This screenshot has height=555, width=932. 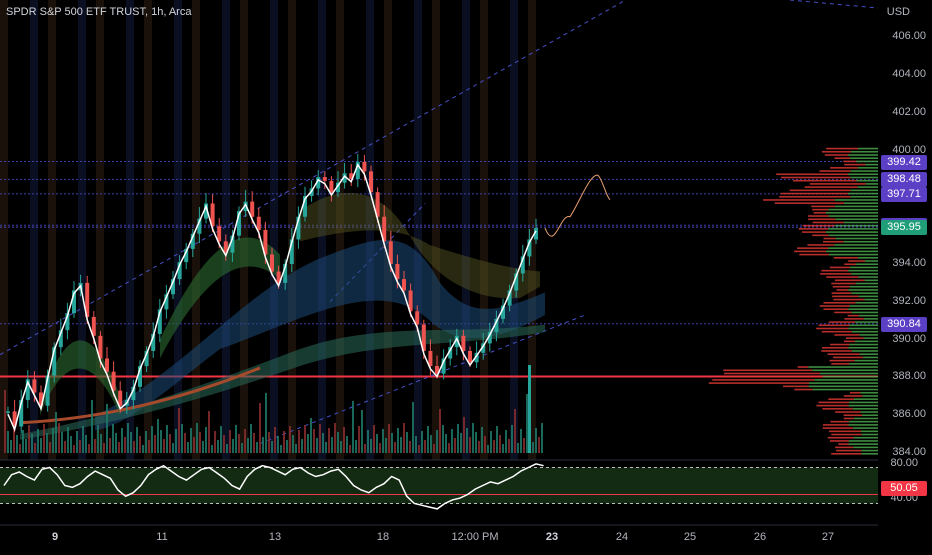 What do you see at coordinates (577, 205) in the screenshot?
I see `projection-line` at bounding box center [577, 205].